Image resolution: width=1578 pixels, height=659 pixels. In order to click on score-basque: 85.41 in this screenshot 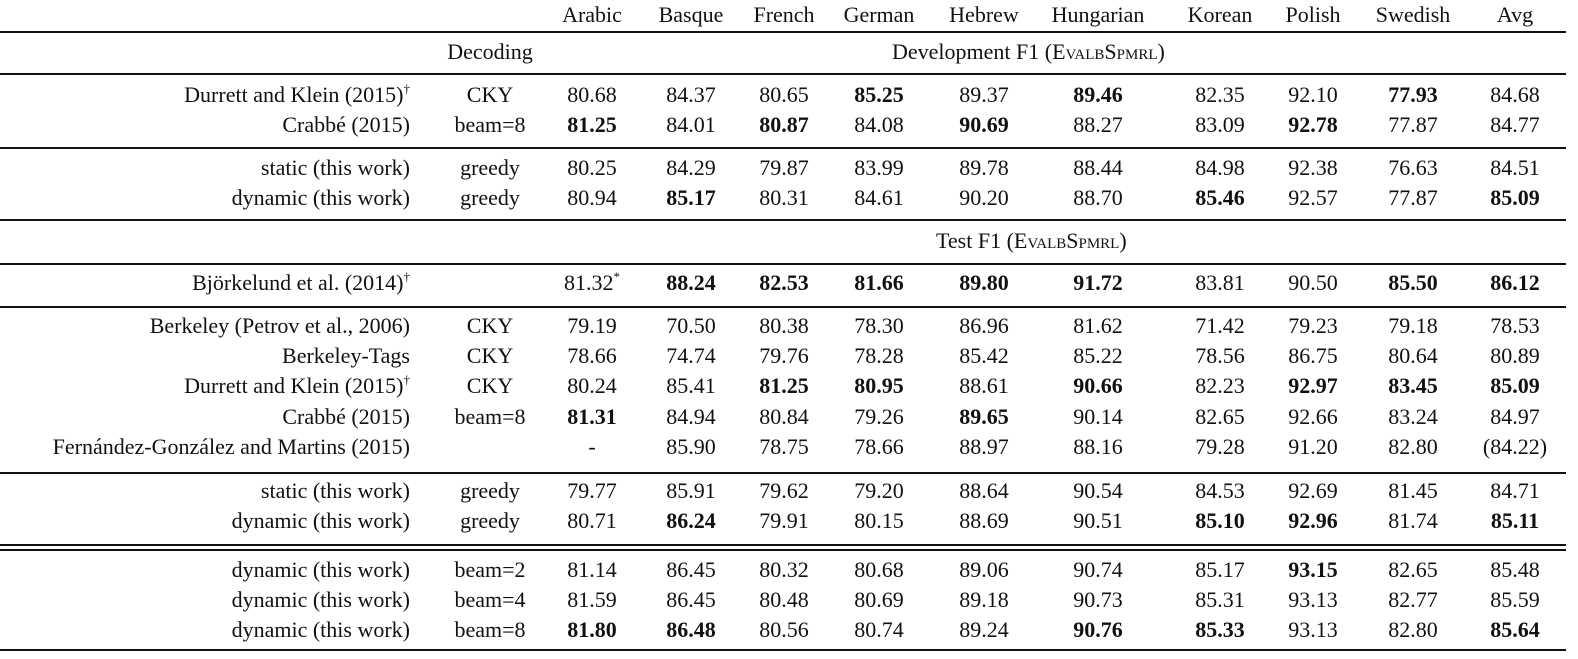, I will do `click(691, 385)`.